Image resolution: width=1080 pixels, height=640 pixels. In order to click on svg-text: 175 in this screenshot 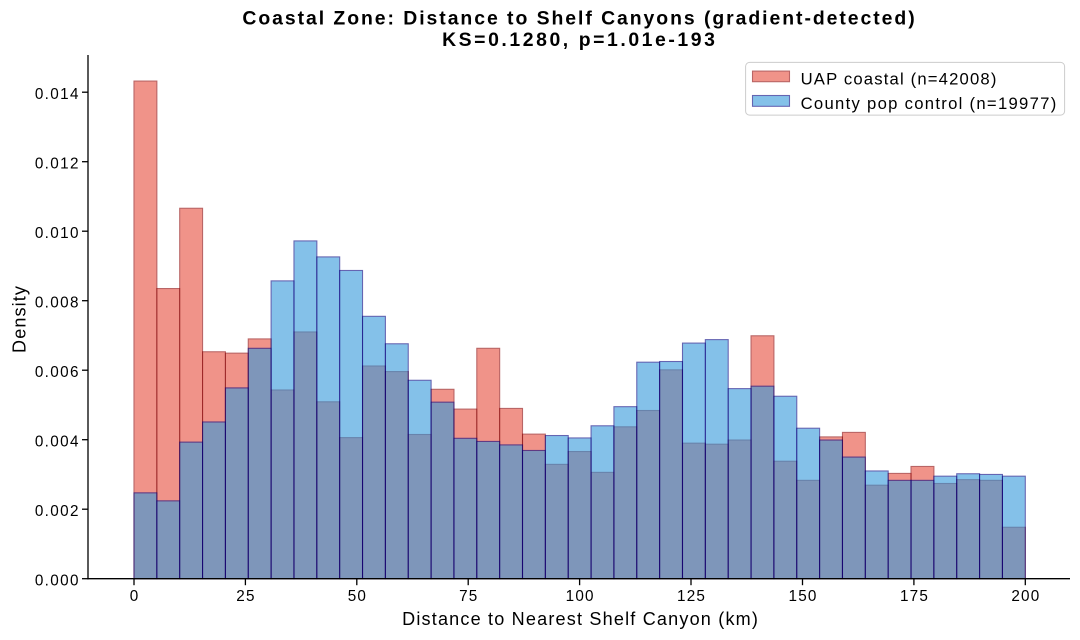, I will do `click(914, 596)`.